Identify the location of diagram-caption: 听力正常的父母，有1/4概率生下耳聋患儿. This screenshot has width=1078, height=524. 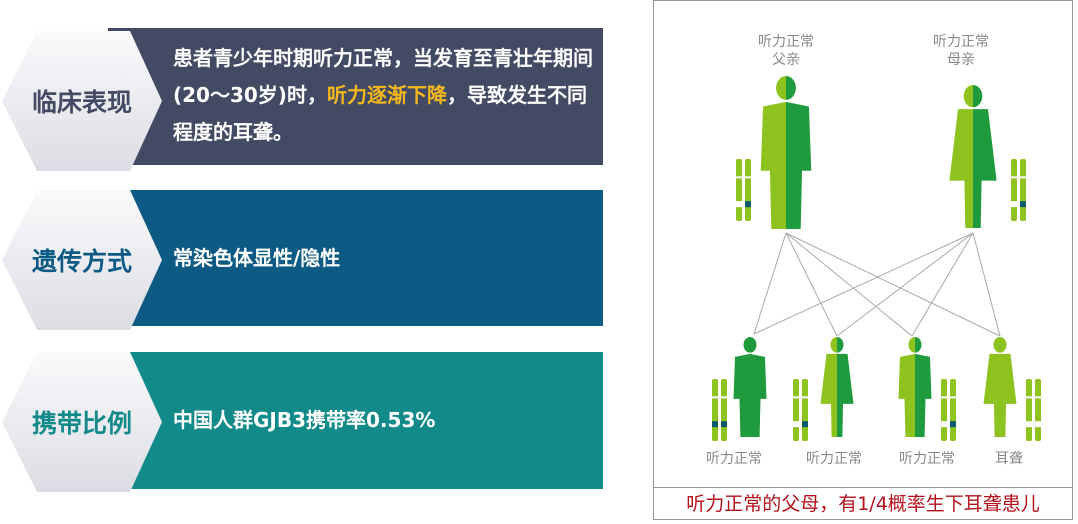
(863, 504).